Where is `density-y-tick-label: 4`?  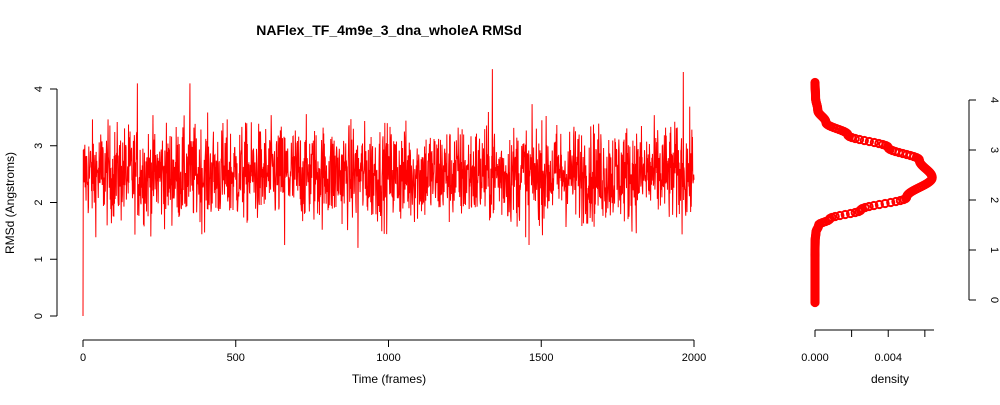
density-y-tick-label: 4 is located at coordinates (994, 100).